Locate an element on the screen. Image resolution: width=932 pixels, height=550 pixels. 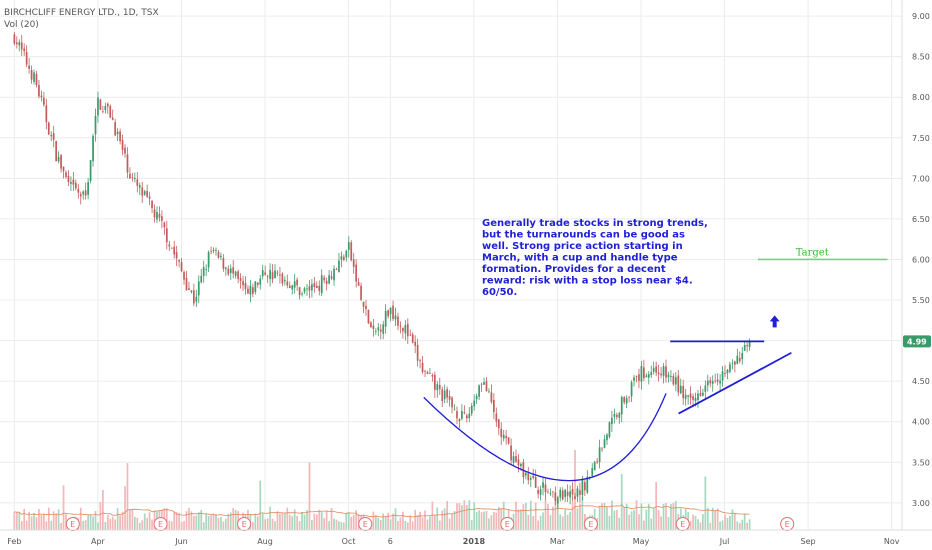
time-axis: Feb Apr Jun Aug Oct 6 2018 Mar May Jul Sep Nov is located at coordinates (453, 541).